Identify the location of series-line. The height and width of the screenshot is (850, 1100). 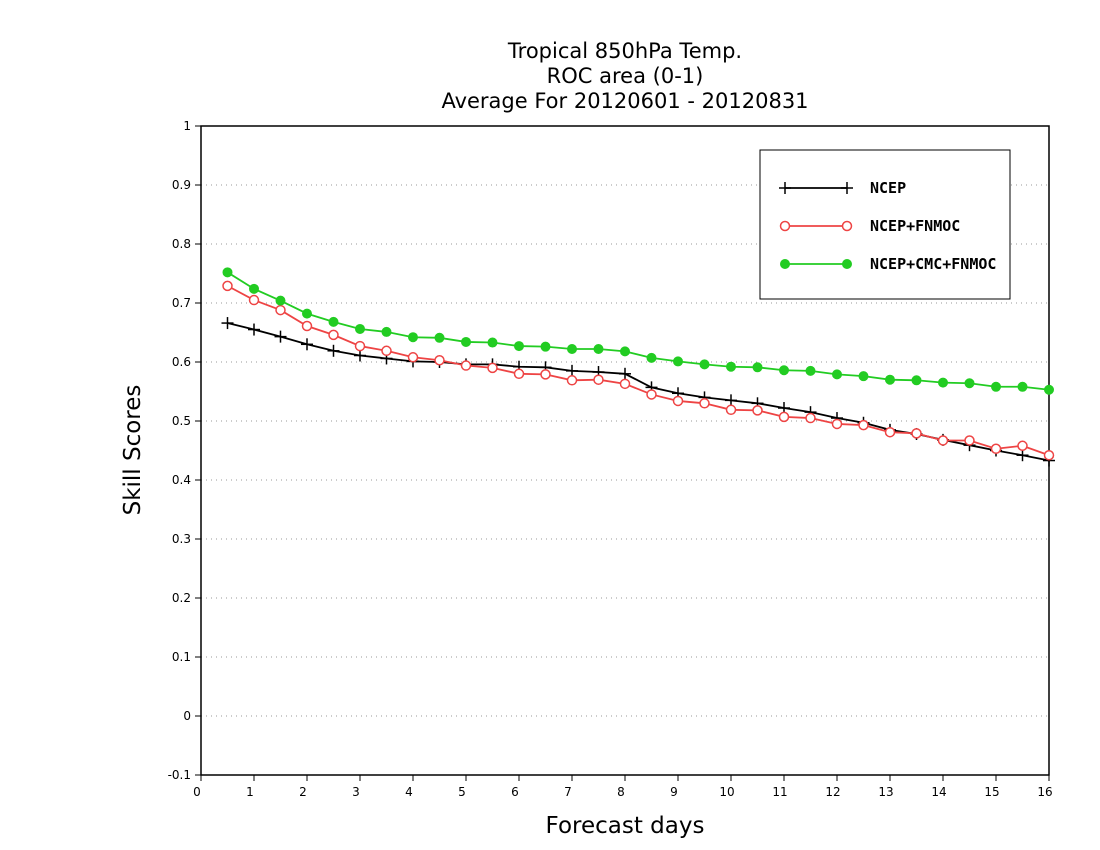
(638, 392).